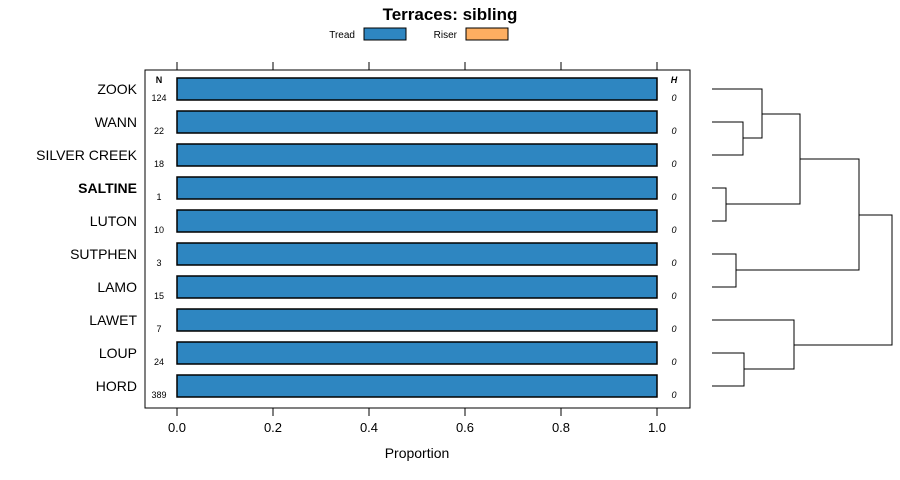  What do you see at coordinates (116, 386) in the screenshot?
I see `category-label-hord: HORD` at bounding box center [116, 386].